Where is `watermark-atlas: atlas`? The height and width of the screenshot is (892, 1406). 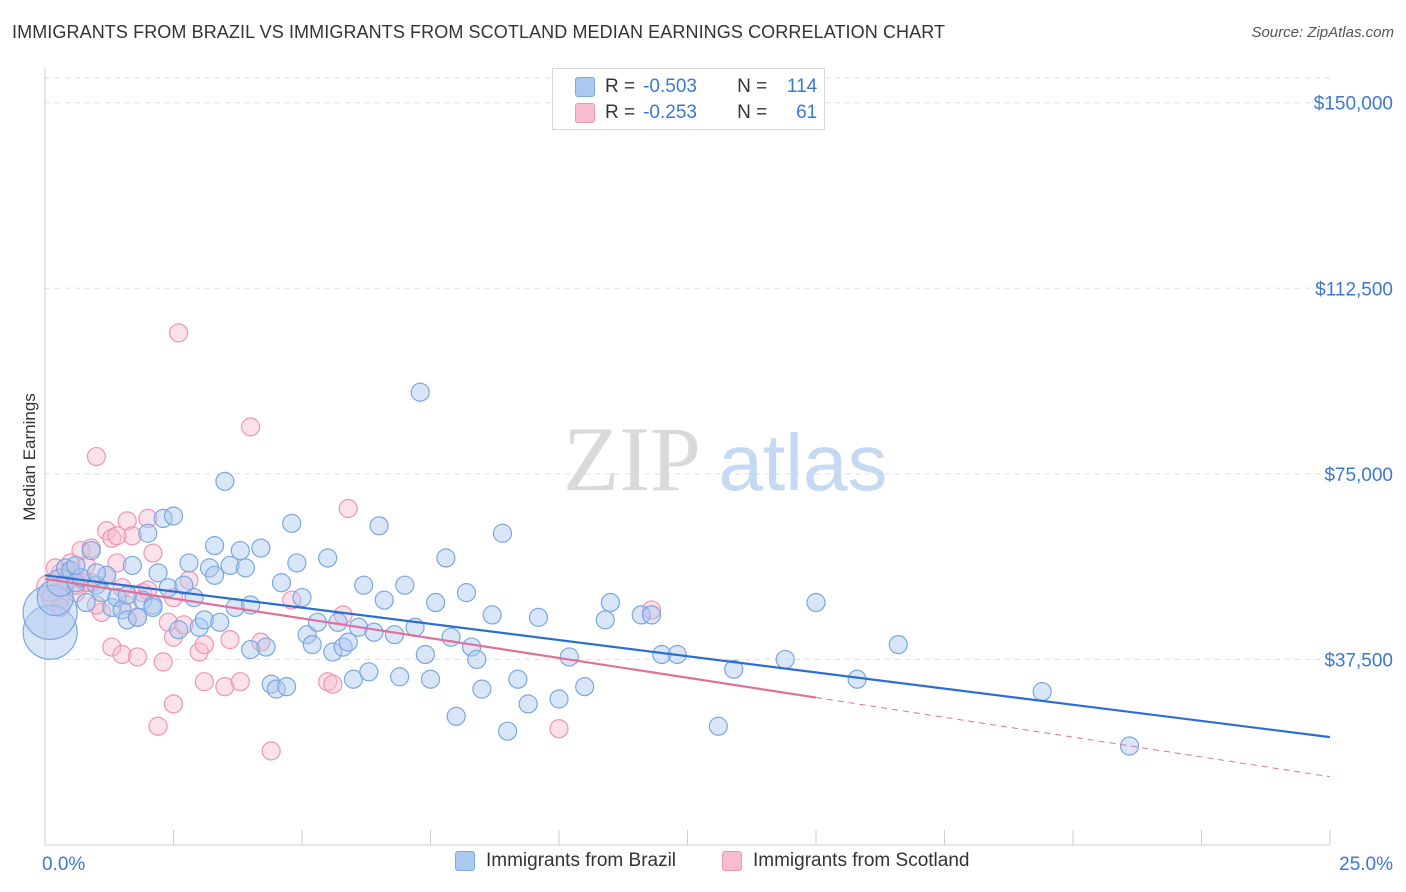
watermark-atlas: atlas is located at coordinates (803, 462).